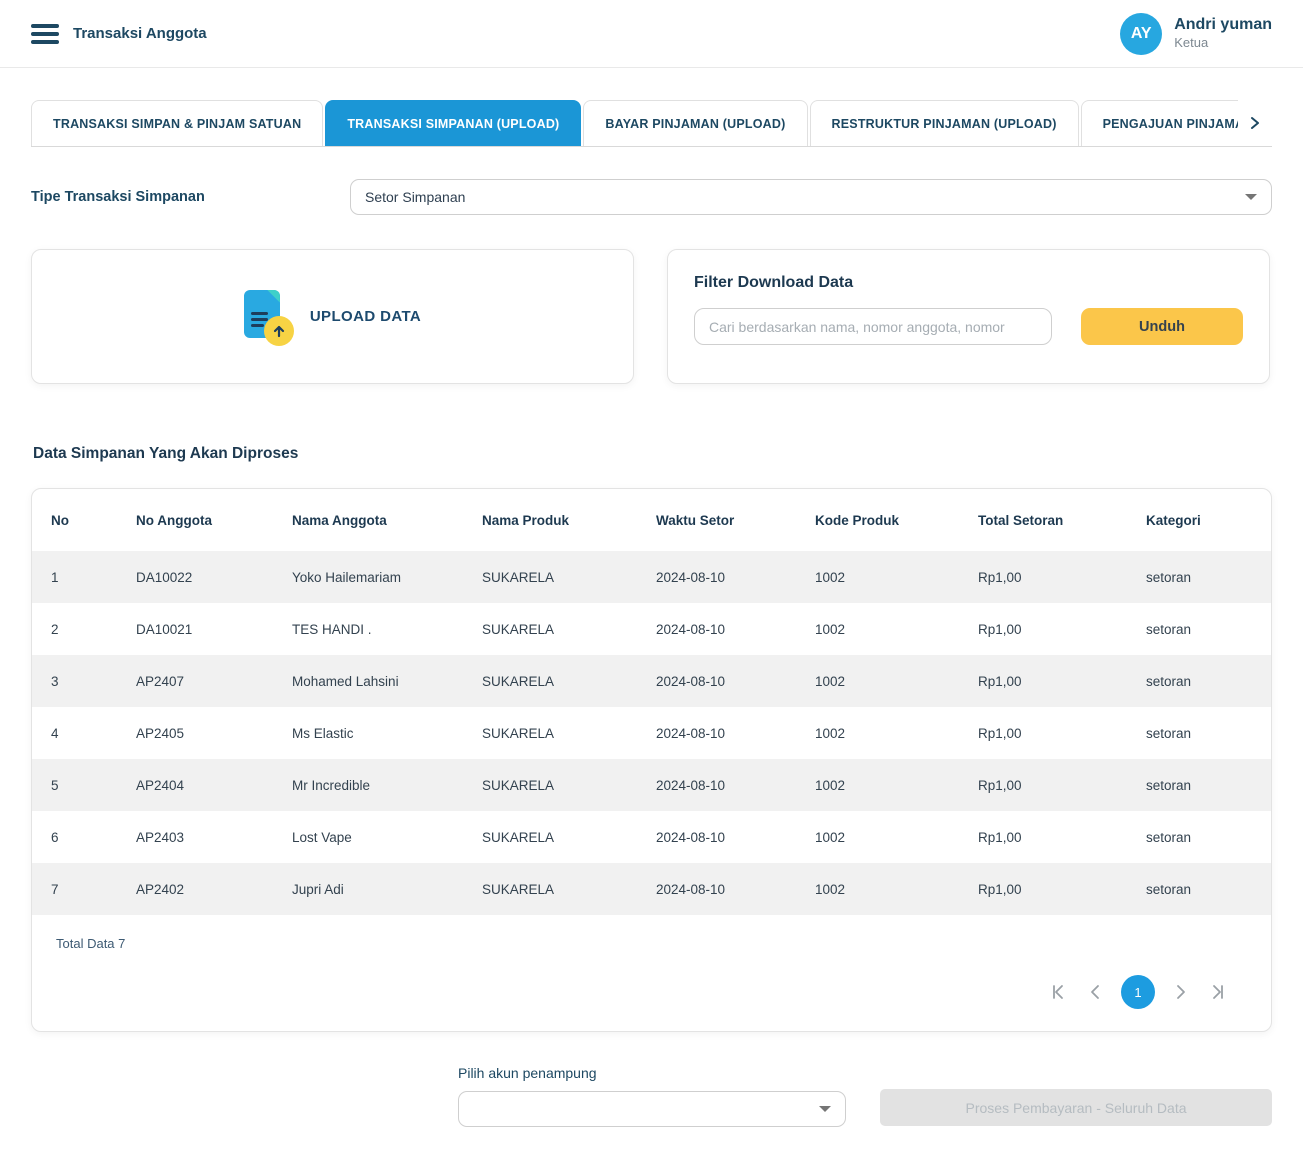  I want to click on akun-penampung-select, so click(652, 1109).